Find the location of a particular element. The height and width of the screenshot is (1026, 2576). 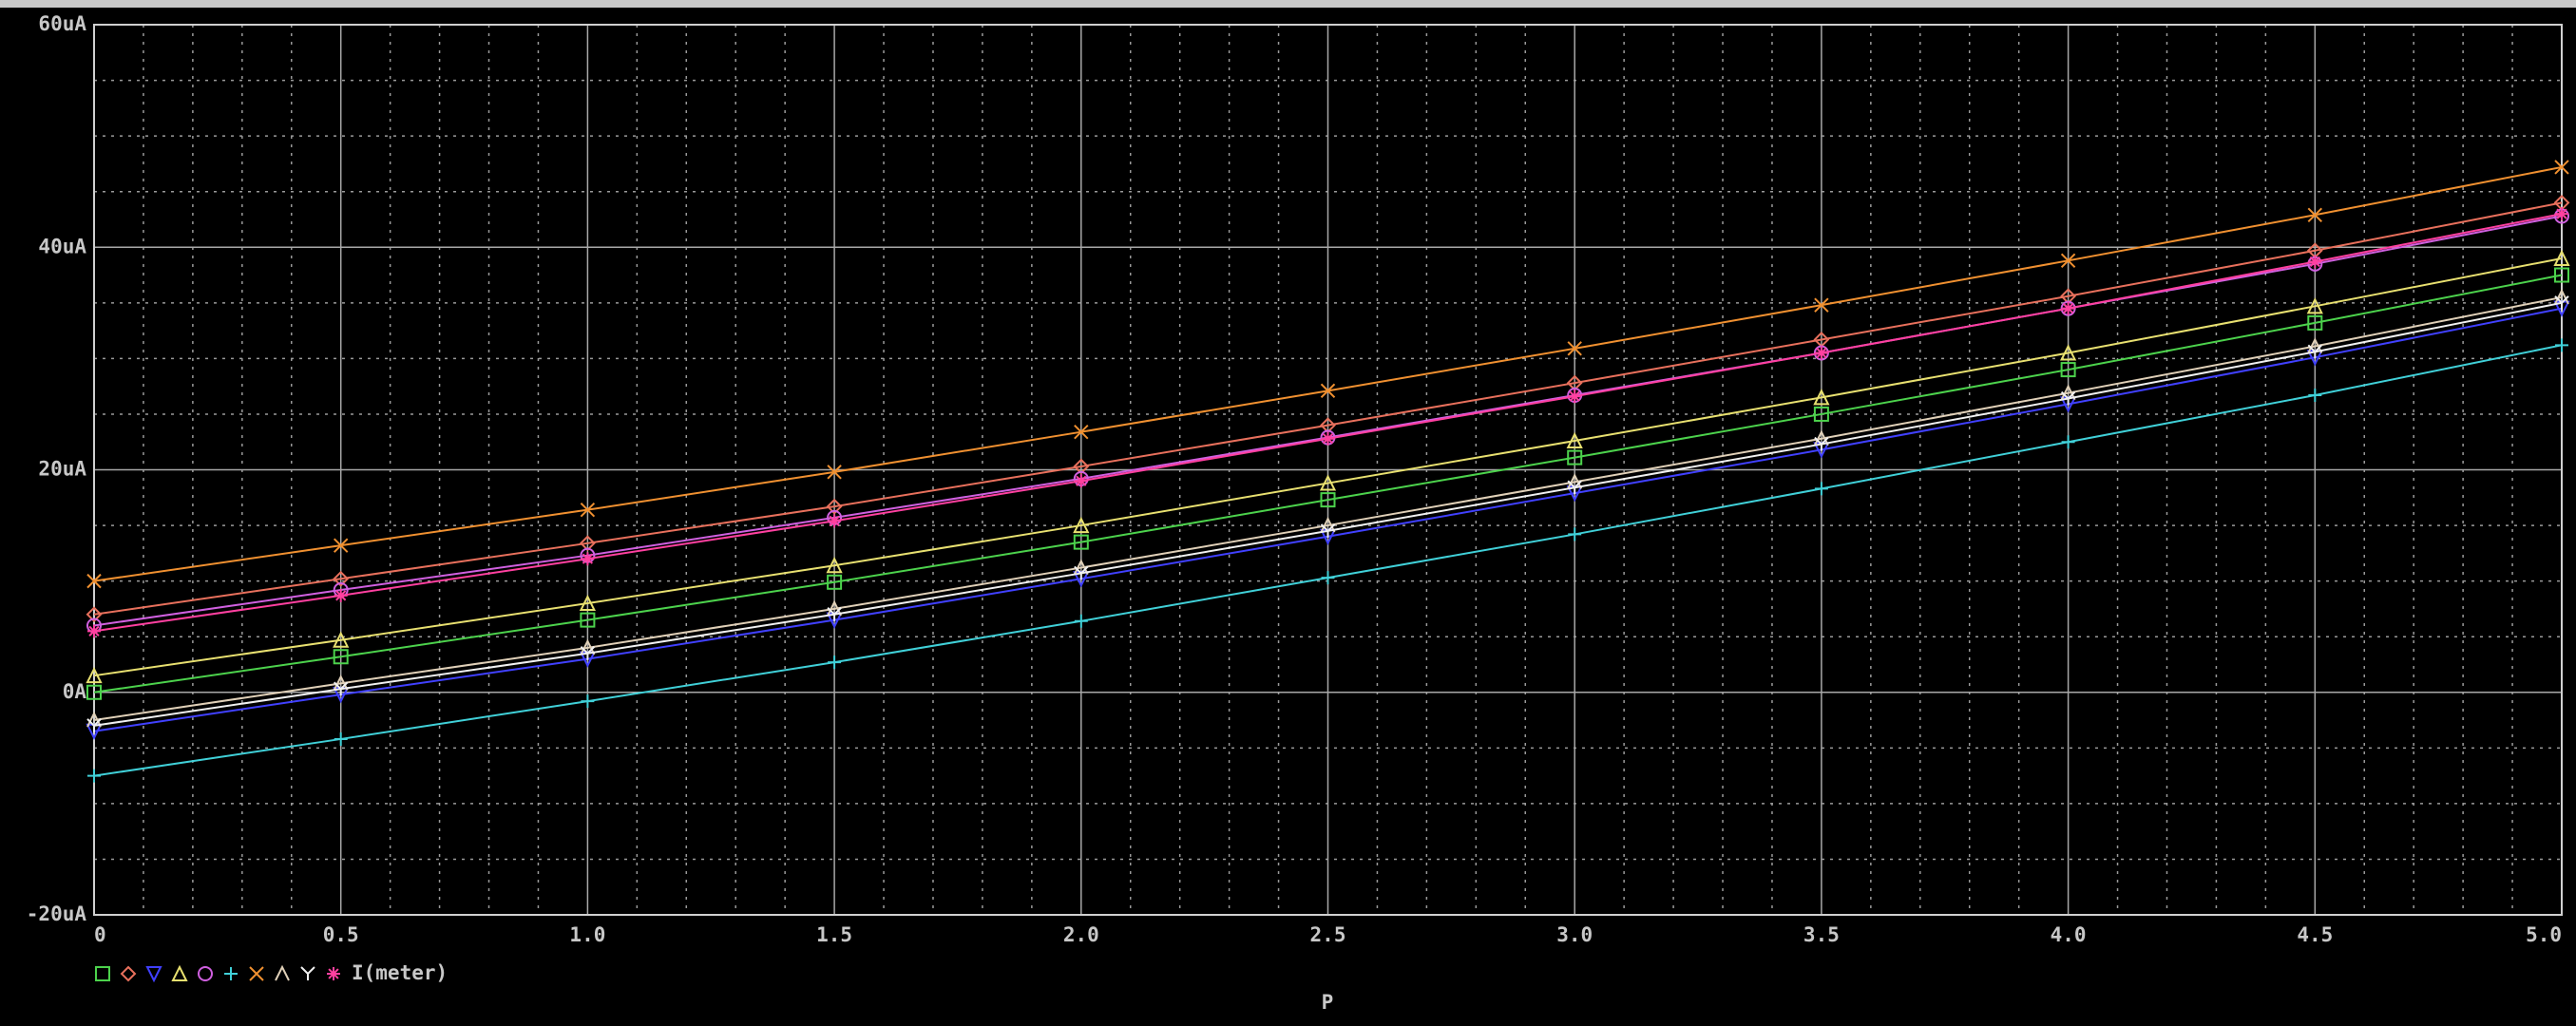

x-tick-label: 3.5 is located at coordinates (1821, 934).